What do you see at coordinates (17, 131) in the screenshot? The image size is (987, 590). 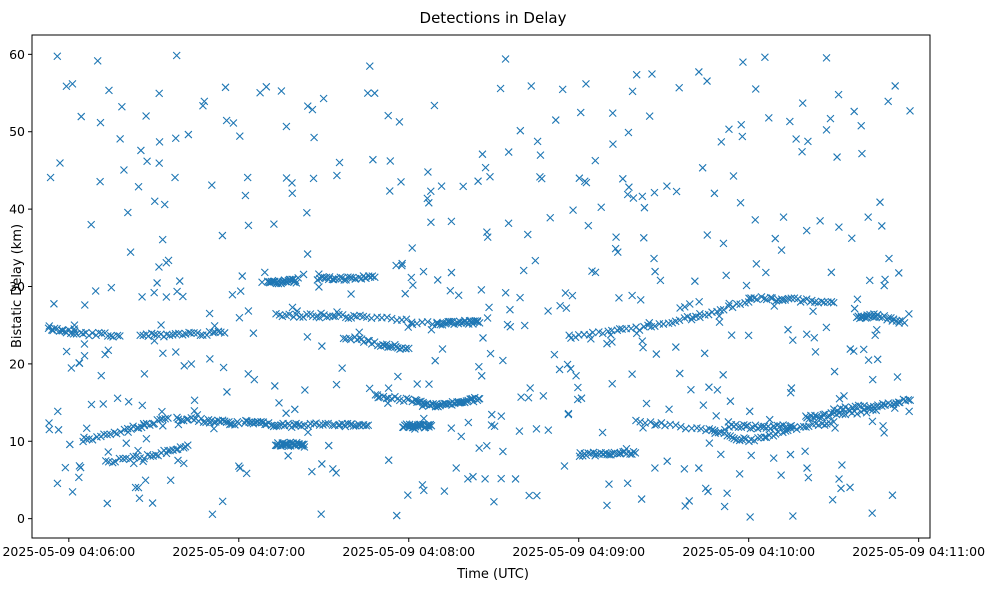 I see `y-tick-label: 50` at bounding box center [17, 131].